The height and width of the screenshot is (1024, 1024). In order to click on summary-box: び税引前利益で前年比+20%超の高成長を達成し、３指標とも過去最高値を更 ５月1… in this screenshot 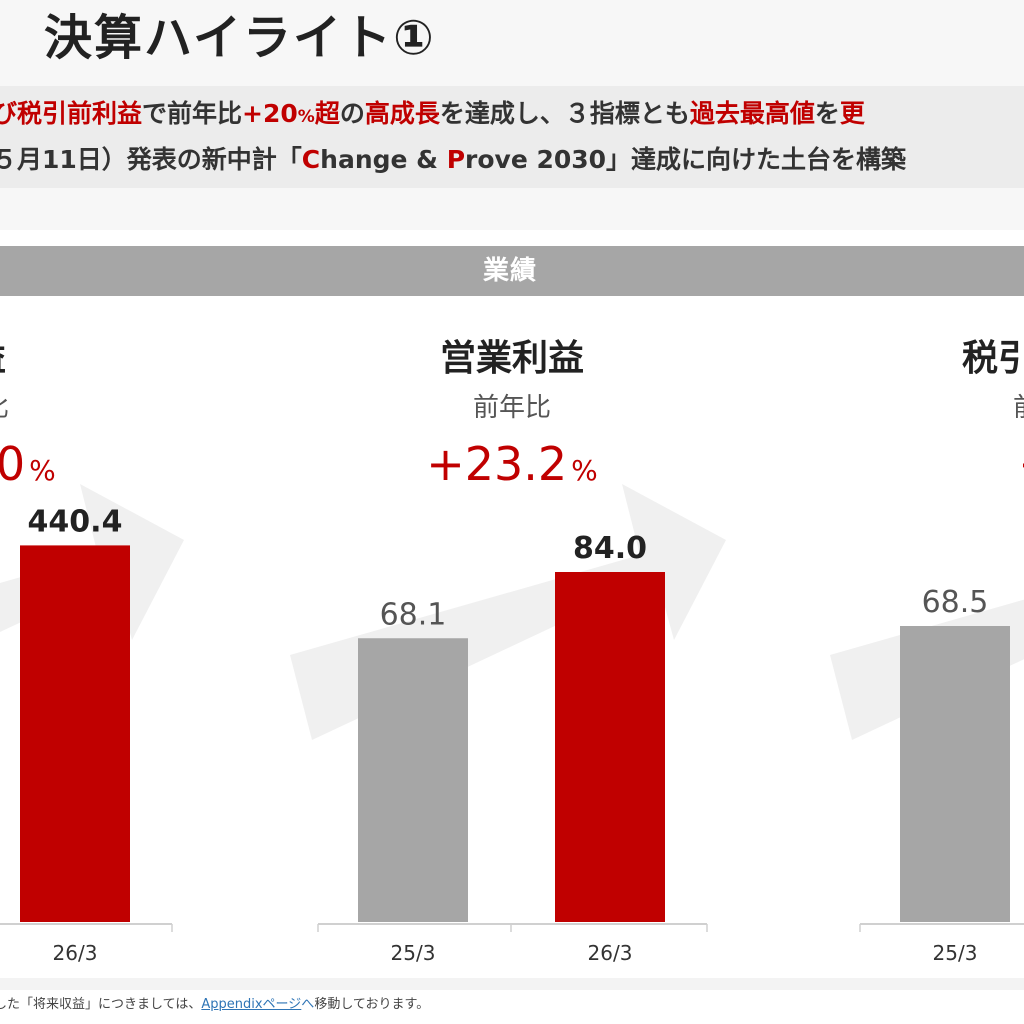, I will do `click(512, 137)`.